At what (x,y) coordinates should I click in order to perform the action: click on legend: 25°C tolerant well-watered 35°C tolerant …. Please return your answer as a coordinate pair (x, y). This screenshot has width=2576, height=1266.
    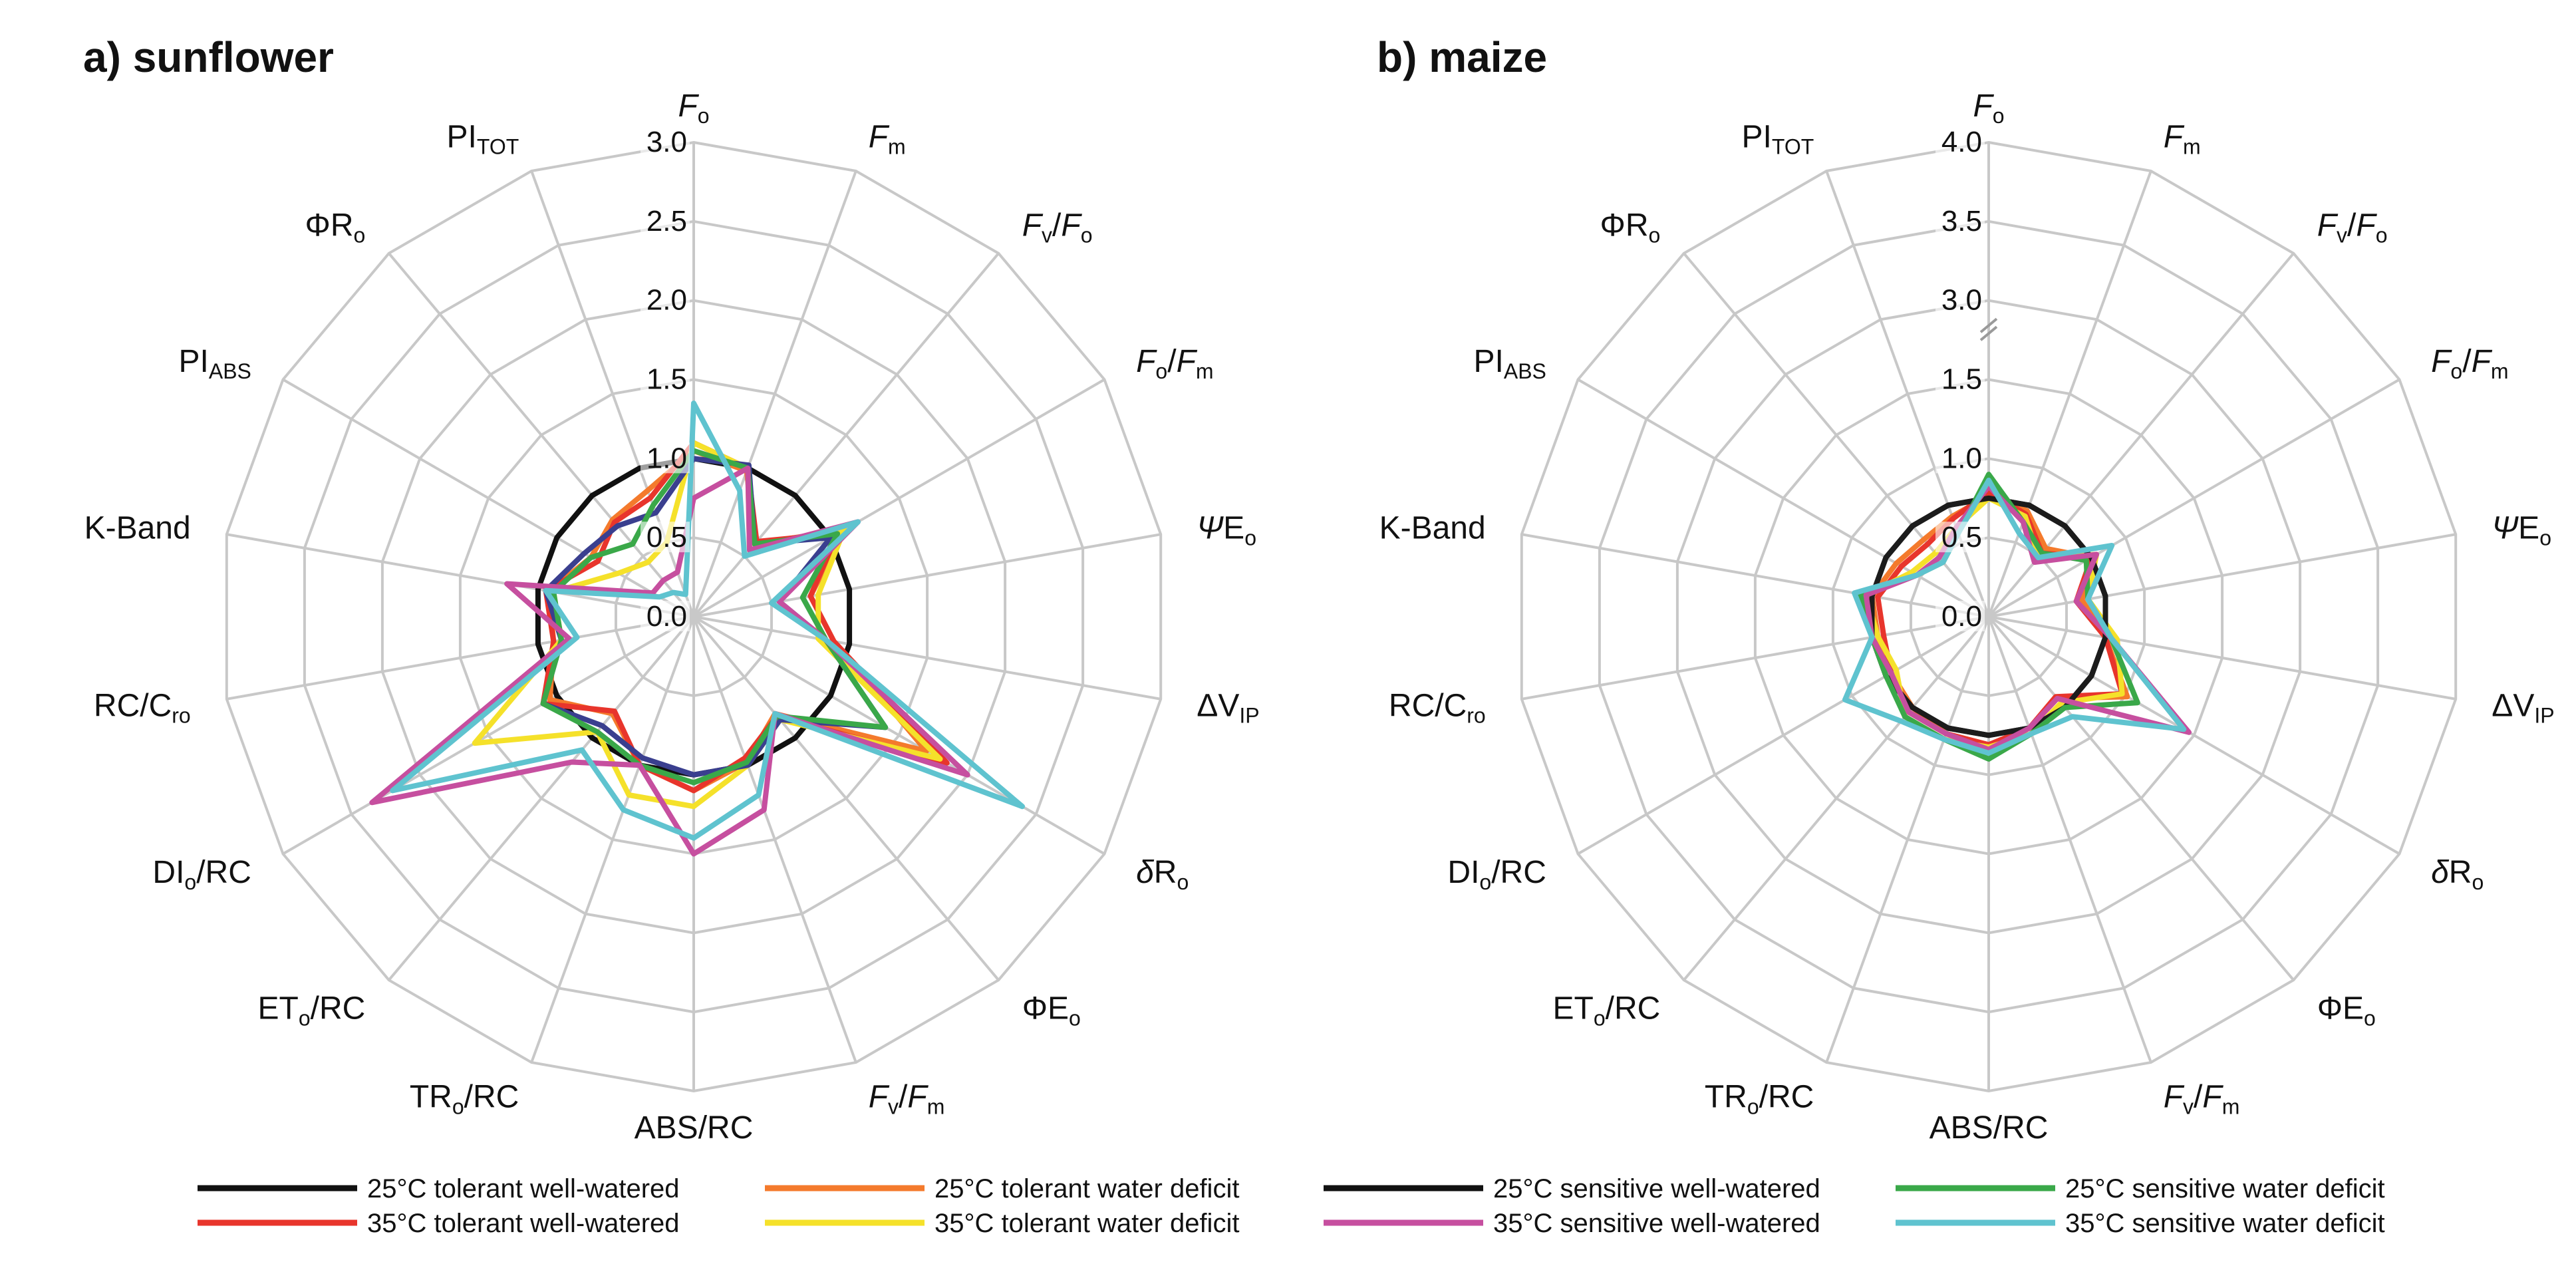
    Looking at the image, I should click on (1291, 1206).